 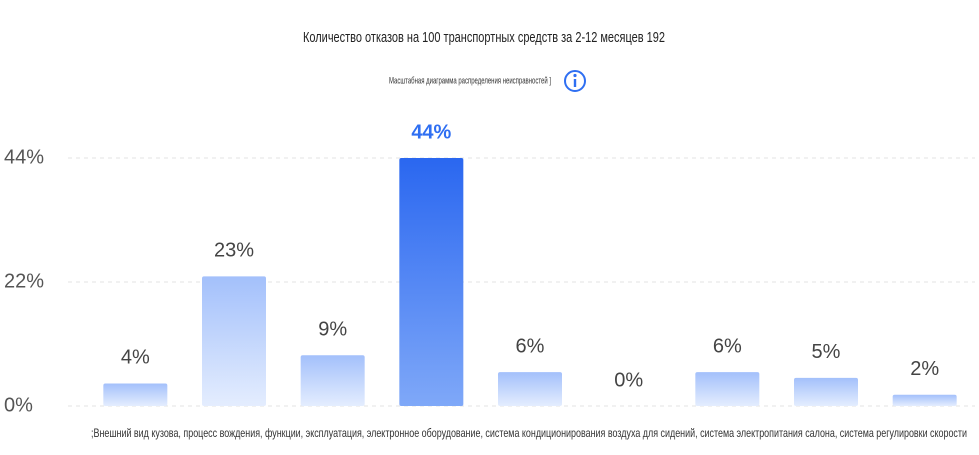 I want to click on value-label: 5%, so click(x=826, y=352).